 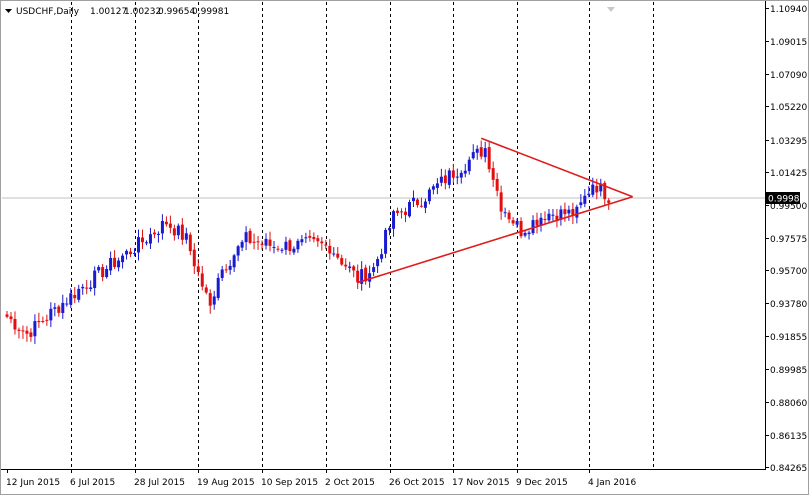 I want to click on current-price-label: 0.99981, so click(x=786, y=200).